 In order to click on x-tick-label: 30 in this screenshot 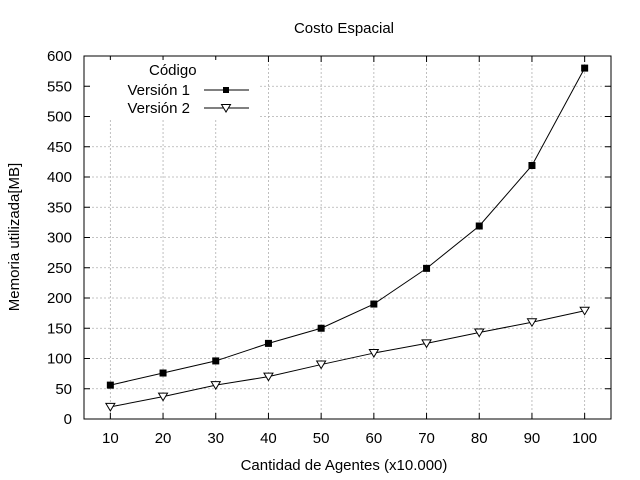, I will do `click(215, 438)`.